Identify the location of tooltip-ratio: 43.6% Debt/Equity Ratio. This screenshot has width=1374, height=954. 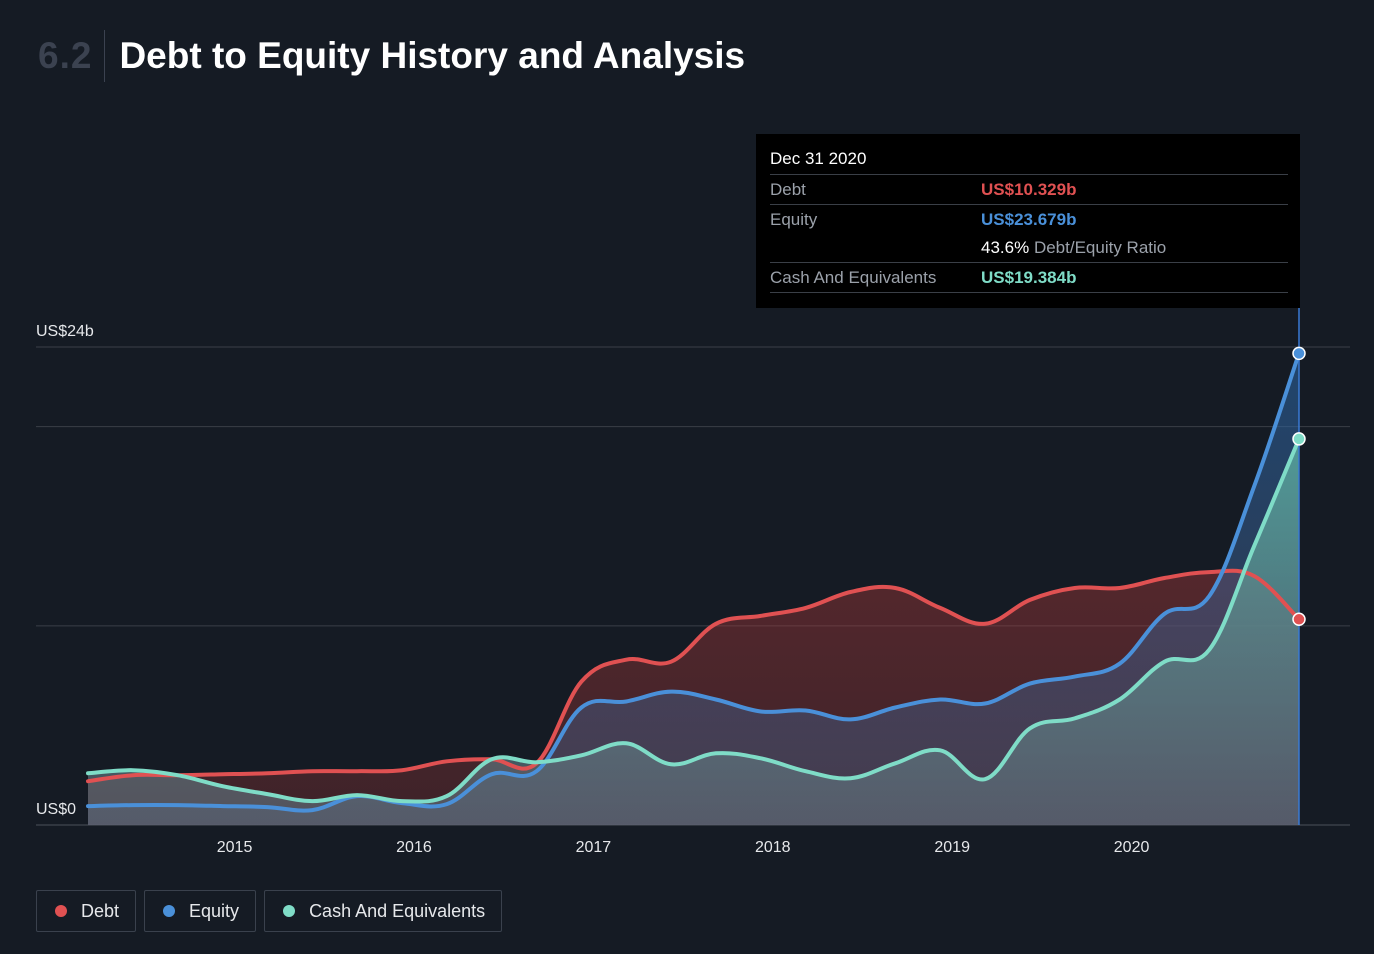
(1029, 248).